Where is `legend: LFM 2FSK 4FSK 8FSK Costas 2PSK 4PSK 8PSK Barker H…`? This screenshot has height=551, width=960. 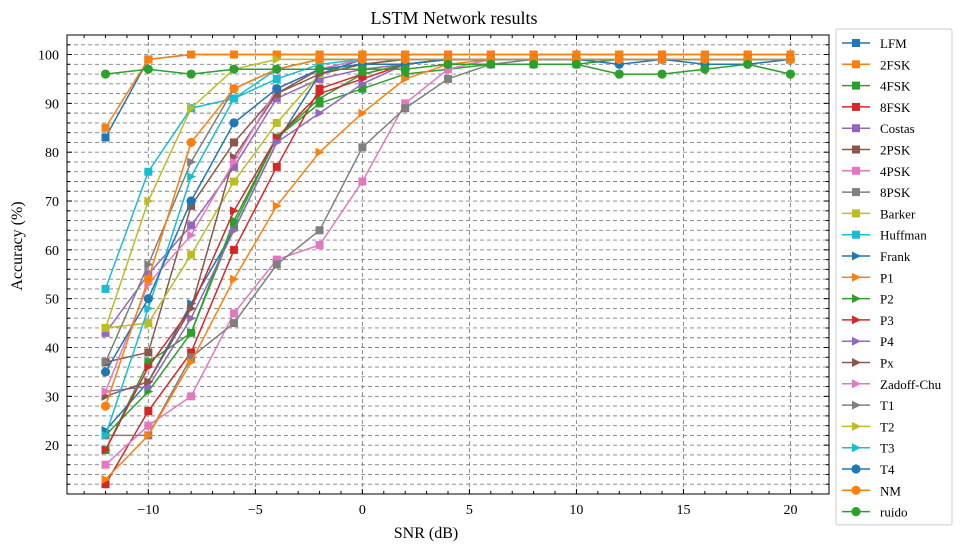 legend: LFM 2FSK 4FSK 8FSK Costas 2PSK 4PSK 8PSK Barker H… is located at coordinates (894, 277).